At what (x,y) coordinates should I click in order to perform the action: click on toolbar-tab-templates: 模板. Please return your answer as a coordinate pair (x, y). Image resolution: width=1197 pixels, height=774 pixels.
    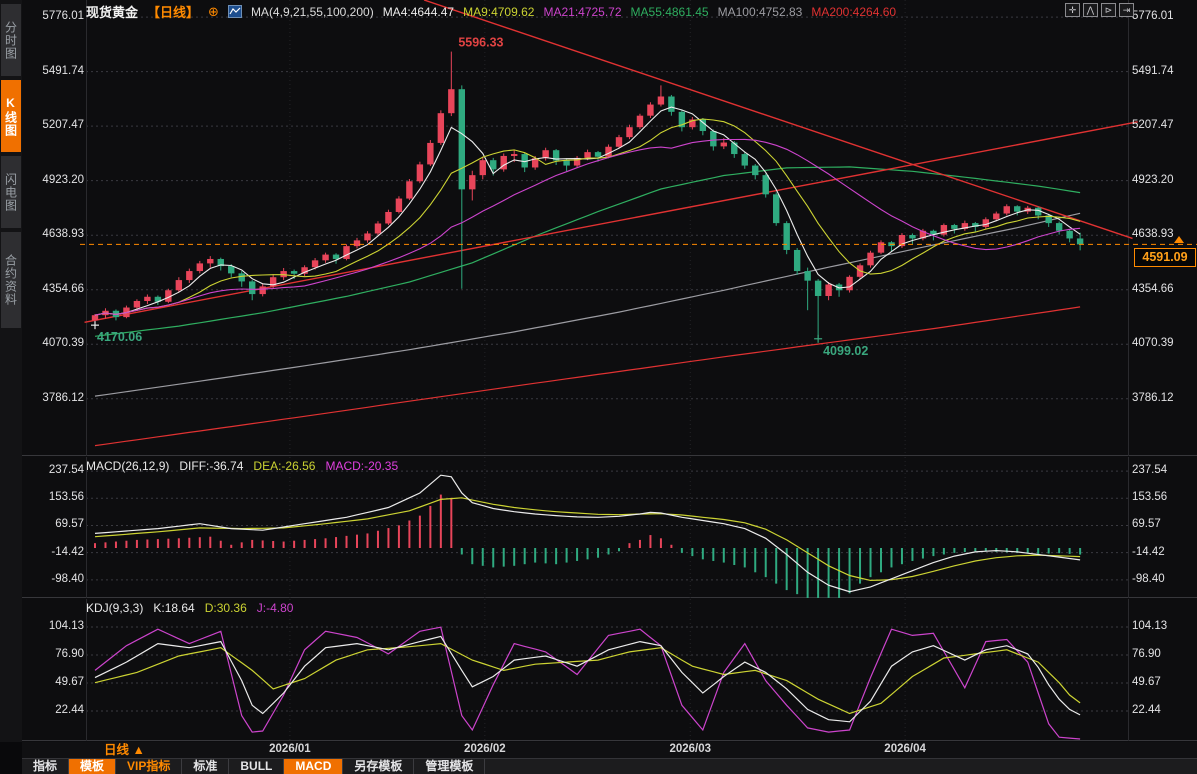
    Looking at the image, I should click on (93, 766).